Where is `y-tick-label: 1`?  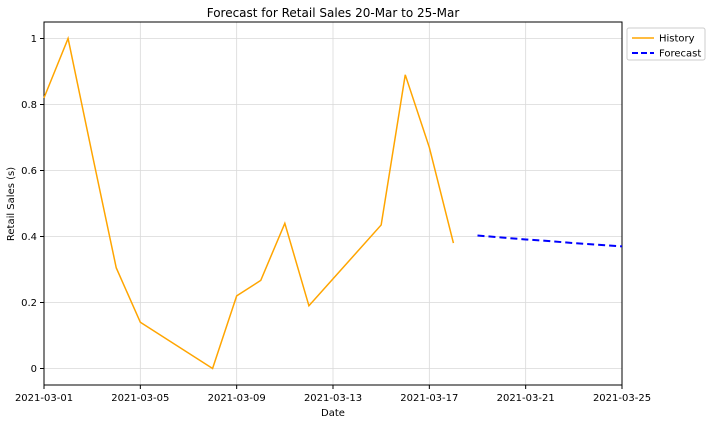
y-tick-label: 1 is located at coordinates (34, 39).